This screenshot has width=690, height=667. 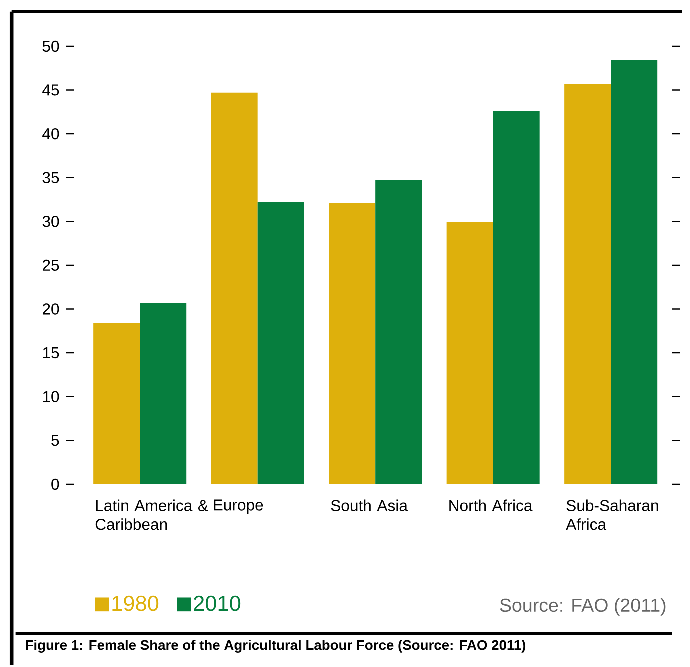 What do you see at coordinates (56, 440) in the screenshot?
I see `y-tick-label: 5` at bounding box center [56, 440].